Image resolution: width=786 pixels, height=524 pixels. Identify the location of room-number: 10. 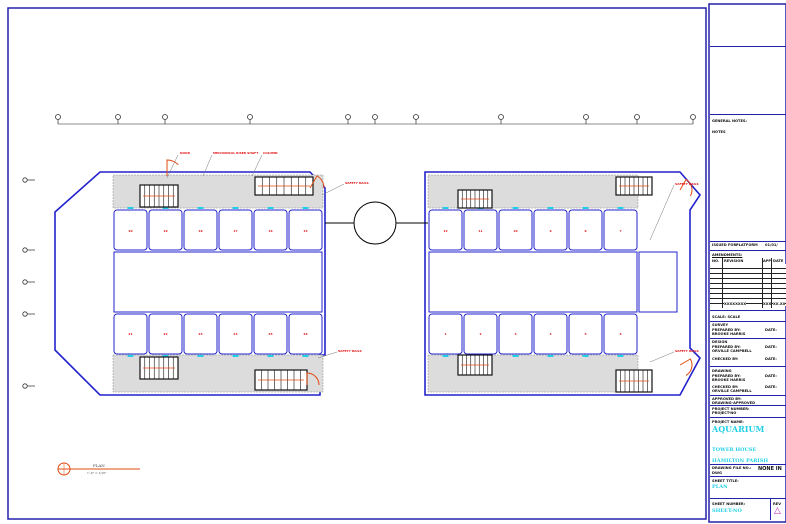
(515, 231).